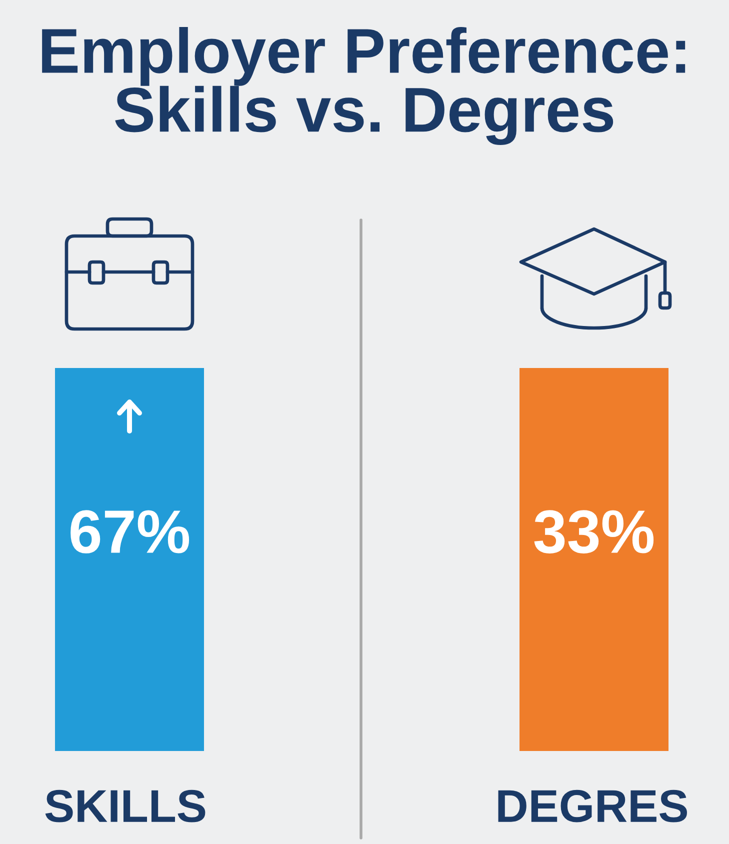 The height and width of the screenshot is (844, 729). What do you see at coordinates (364, 86) in the screenshot?
I see `text: Employer Preference: Skills vs. Degres` at bounding box center [364, 86].